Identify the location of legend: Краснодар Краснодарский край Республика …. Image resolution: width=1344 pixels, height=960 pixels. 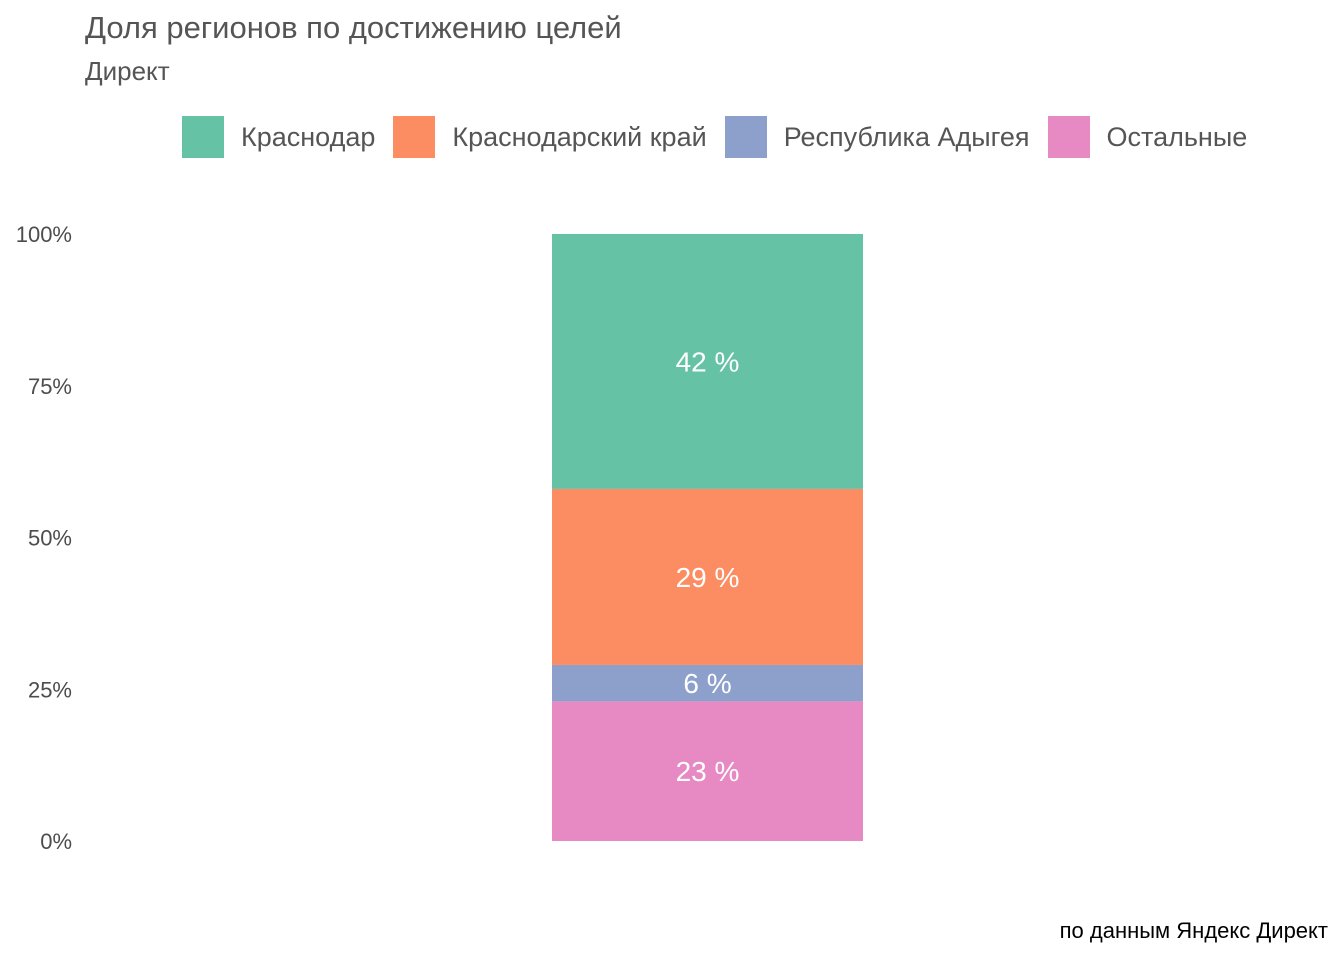
(714, 137).